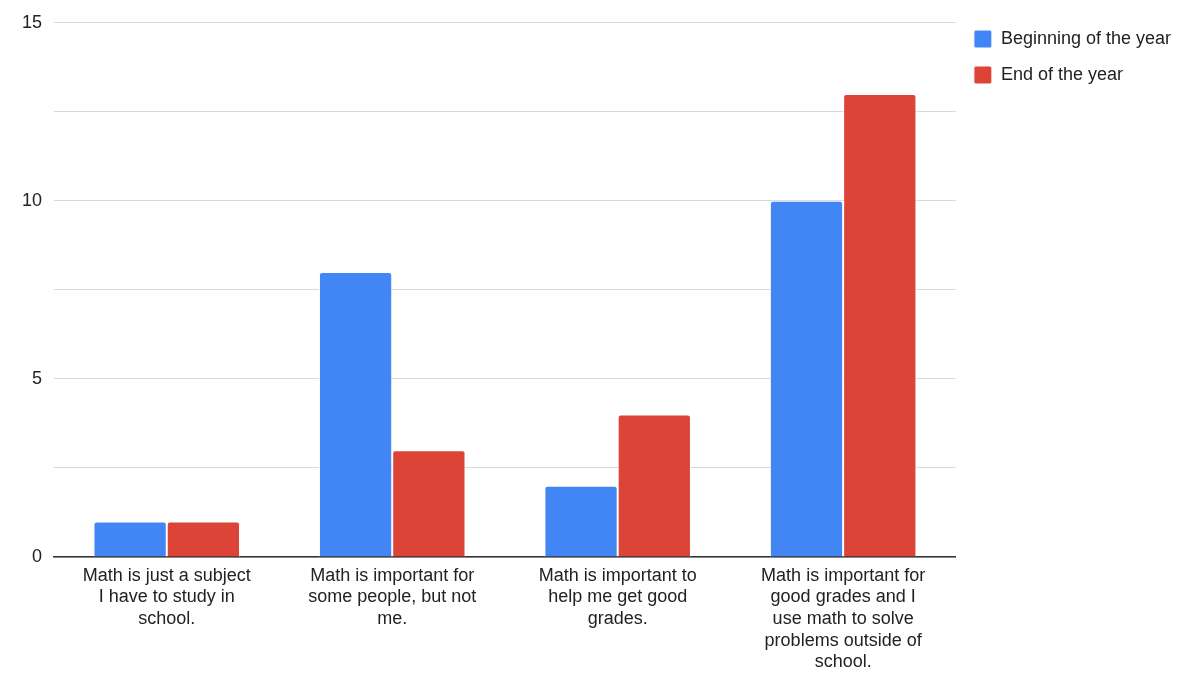 The image size is (1189, 681). I want to click on legend-label: End of the year, so click(1061, 73).